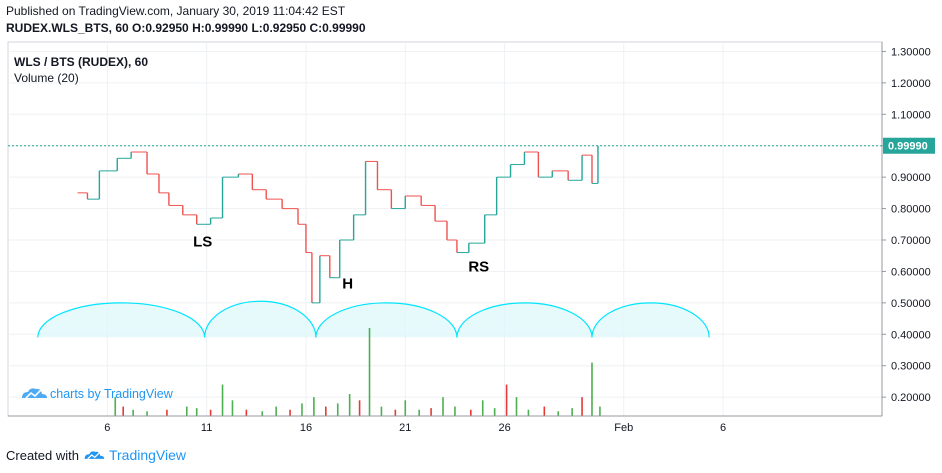 Image resolution: width=942 pixels, height=473 pixels. I want to click on last-price-badge, so click(909, 145).